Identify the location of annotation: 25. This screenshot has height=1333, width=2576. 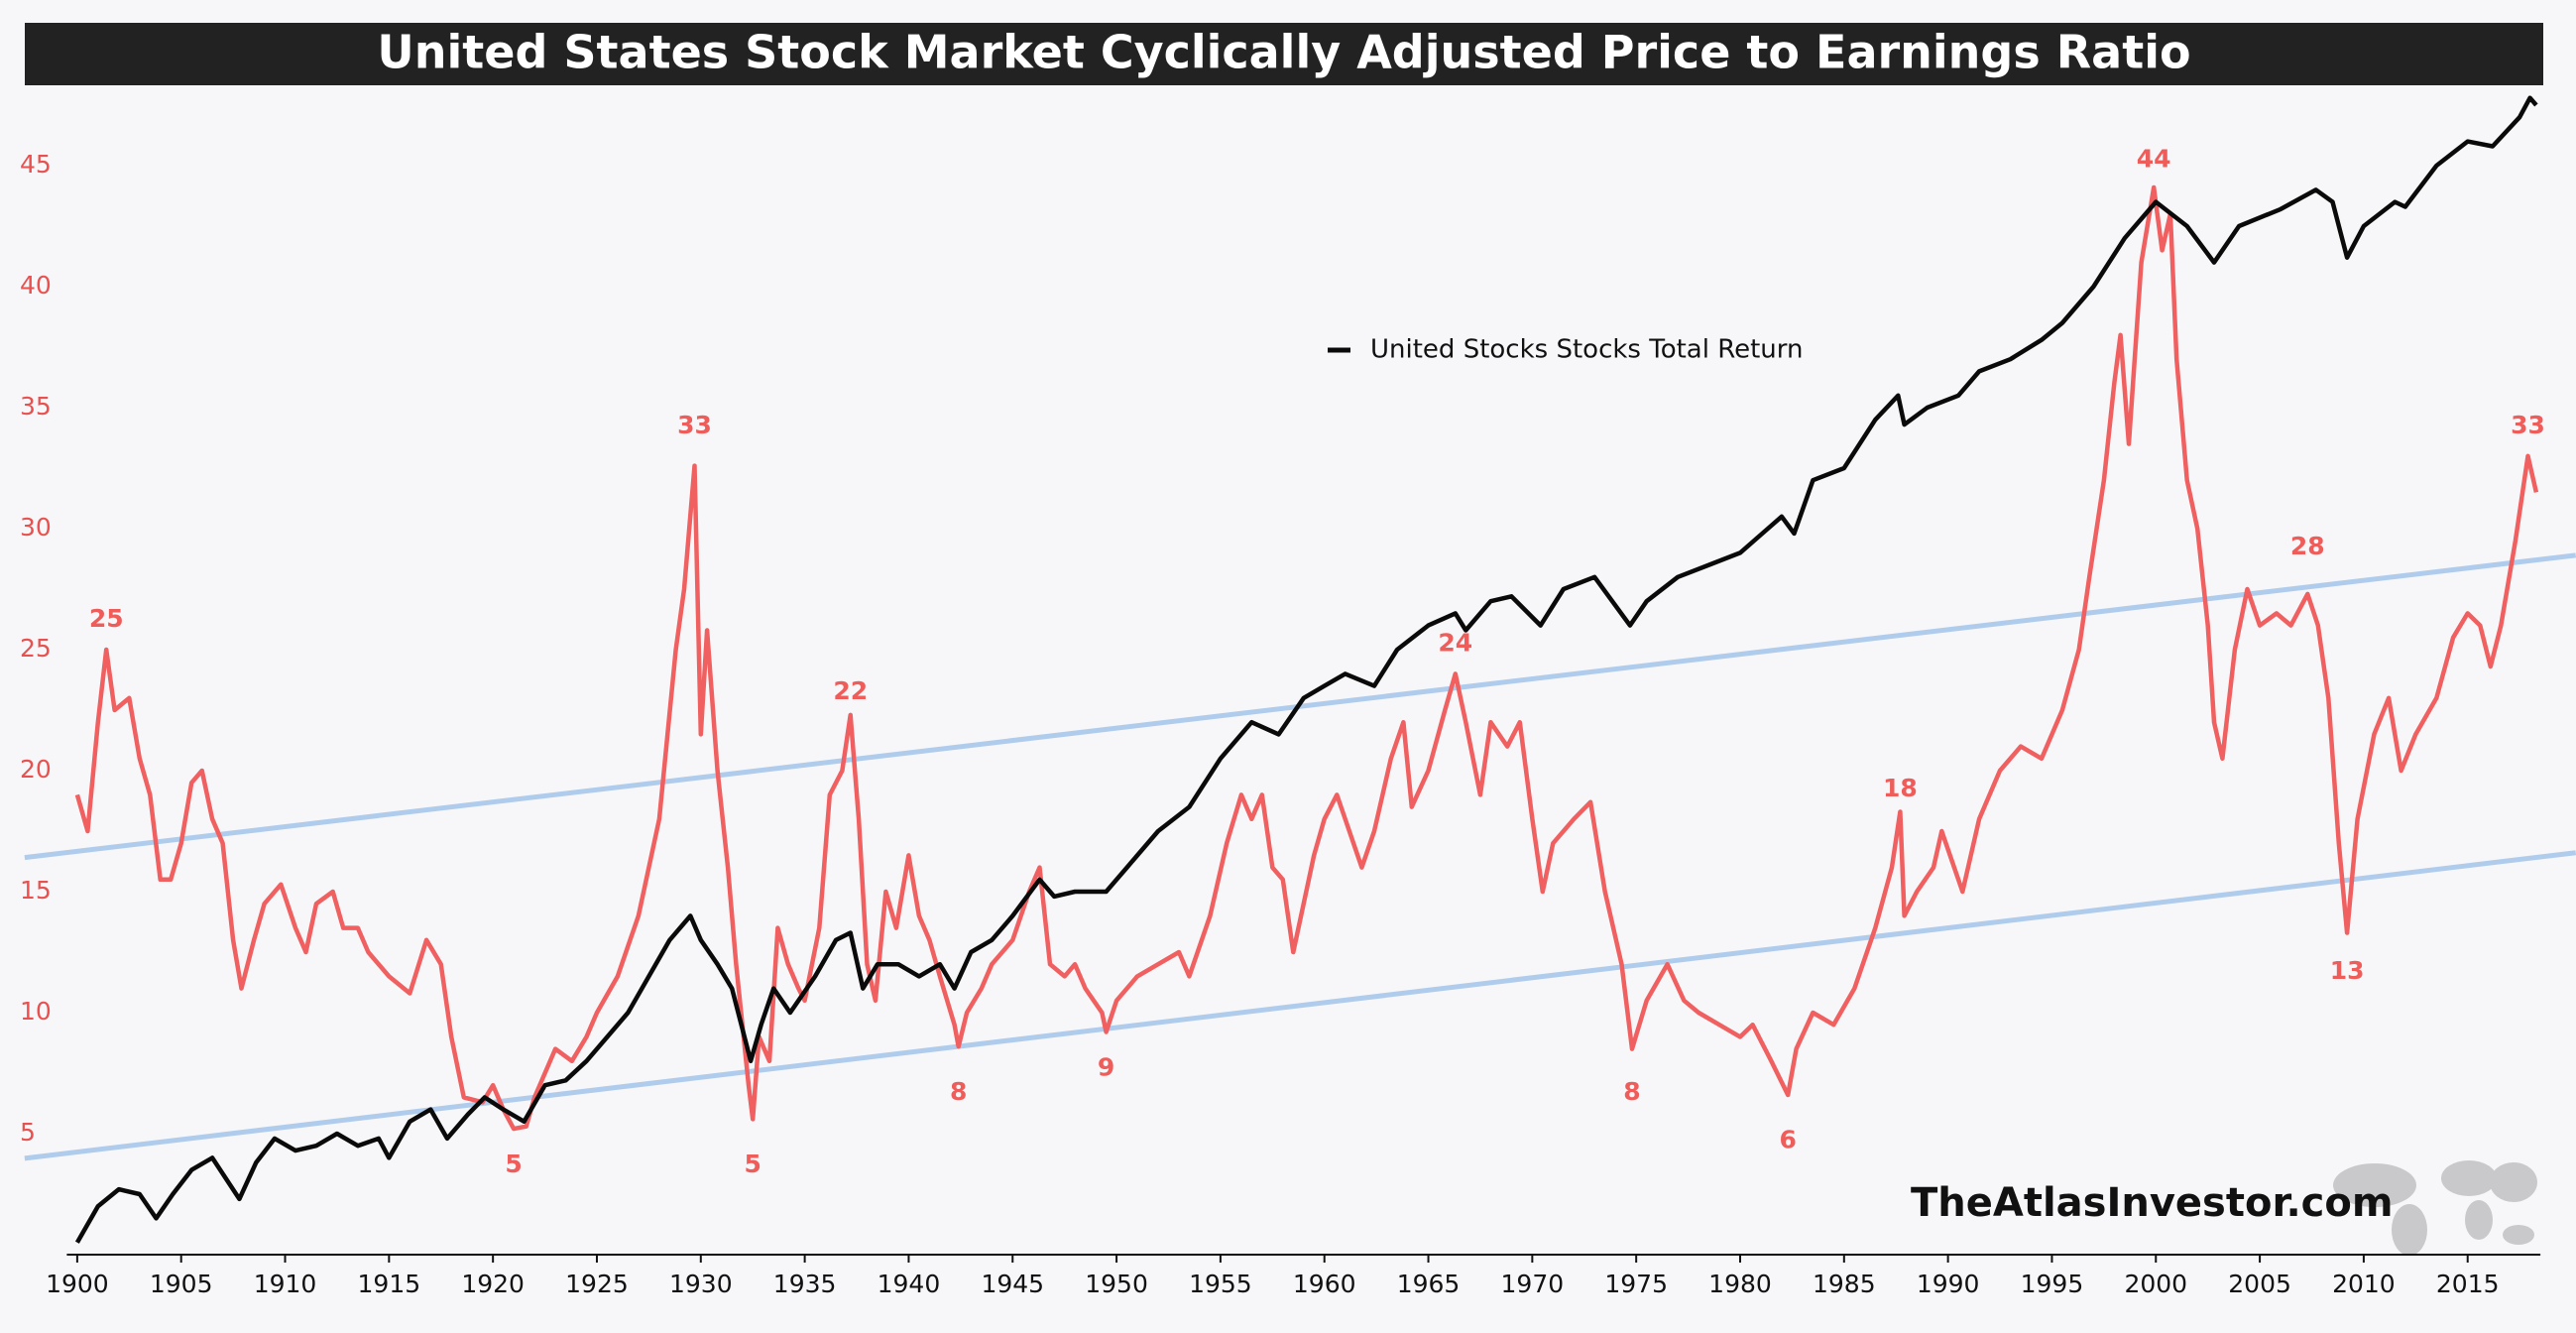
(107, 618).